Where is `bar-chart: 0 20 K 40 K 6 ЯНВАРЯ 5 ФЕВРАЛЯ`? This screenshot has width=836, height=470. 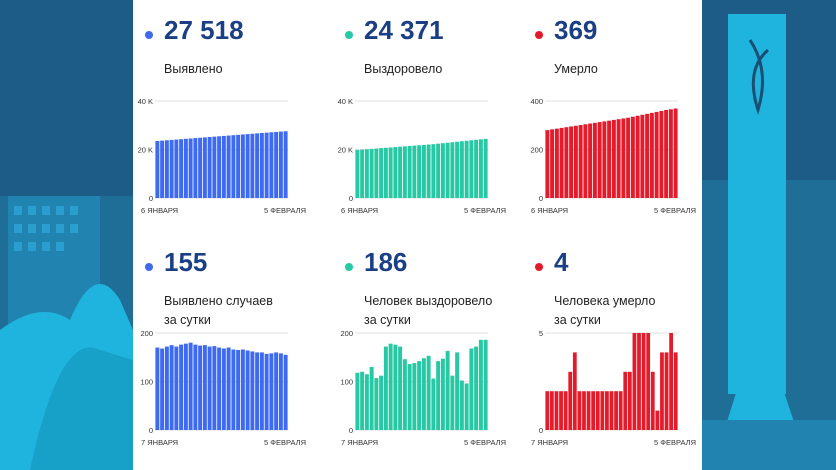 bar-chart: 0 20 K 40 K 6 ЯНВАРЯ 5 ФЕВРАЛЯ is located at coordinates (222, 156).